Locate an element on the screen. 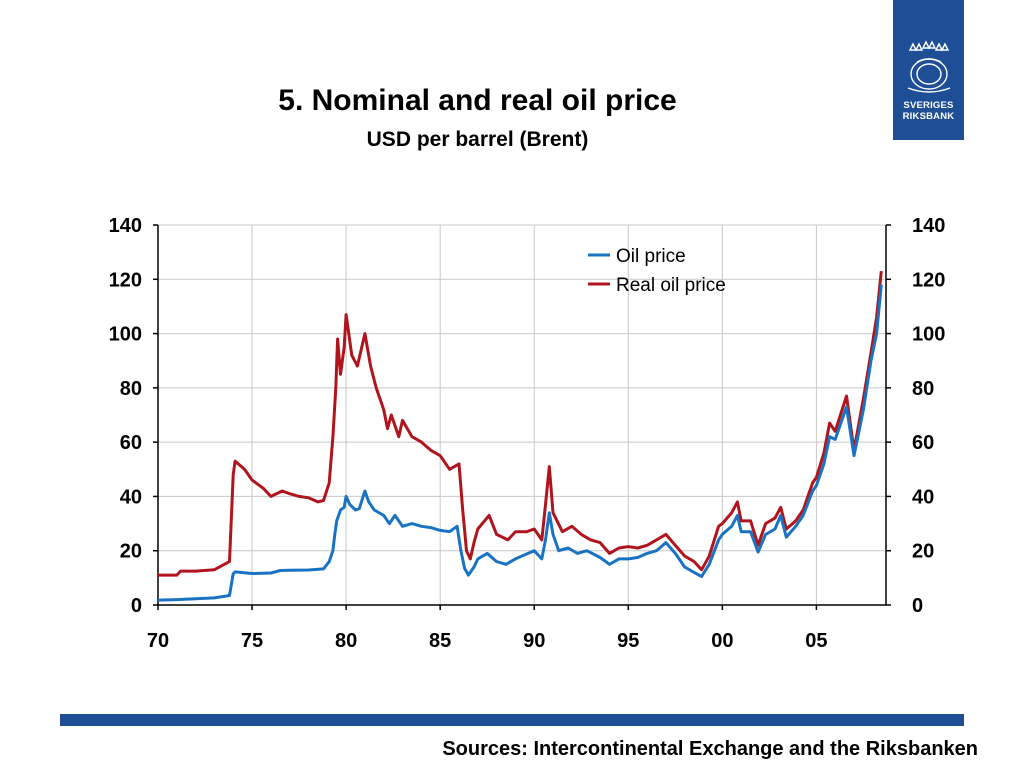 This screenshot has width=1024, height=768. y-tick-label-left: 20 is located at coordinates (131, 552).